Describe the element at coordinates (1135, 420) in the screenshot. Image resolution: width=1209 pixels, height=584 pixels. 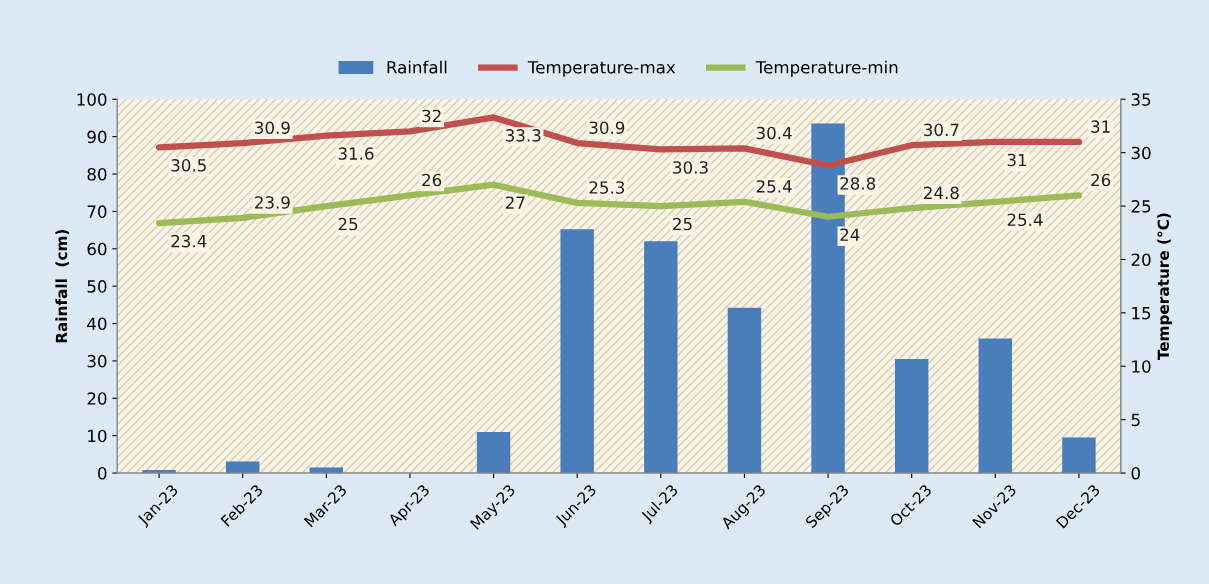
I see `y2-tick-label: 5` at that location.